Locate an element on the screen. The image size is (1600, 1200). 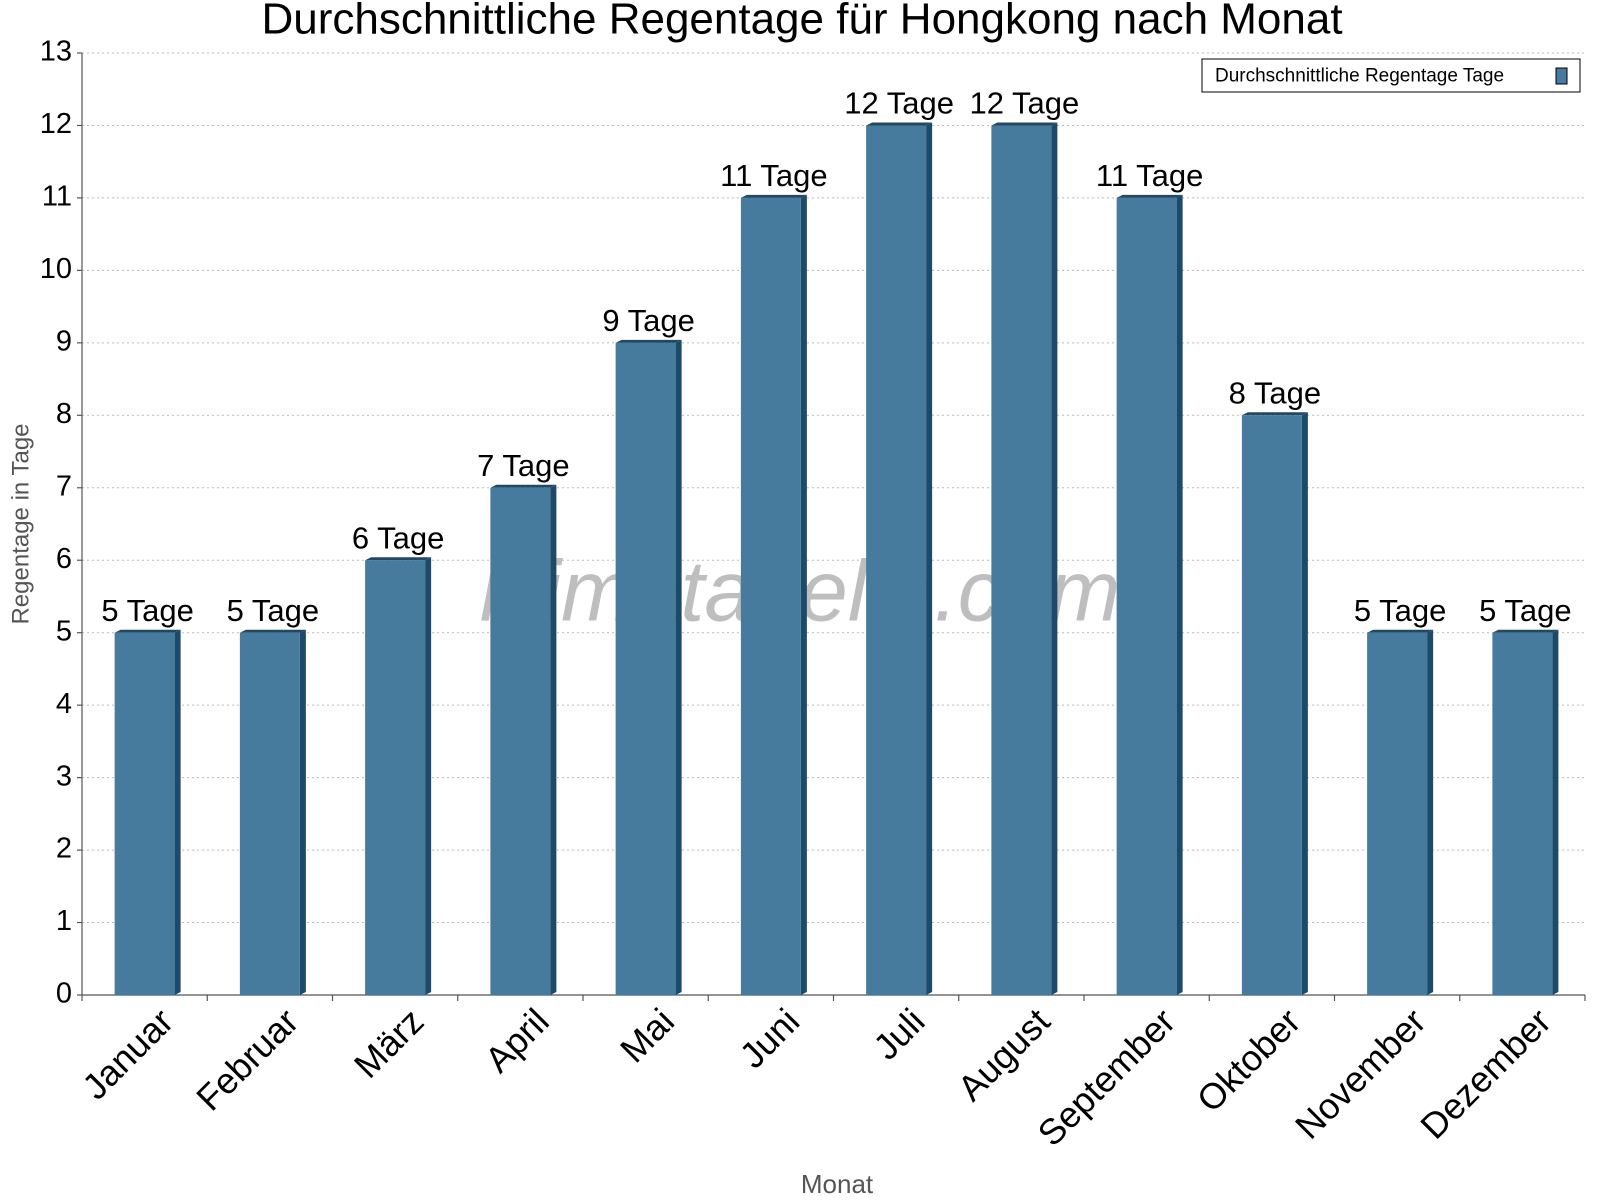
y-tick-label: 2 is located at coordinates (64, 849).